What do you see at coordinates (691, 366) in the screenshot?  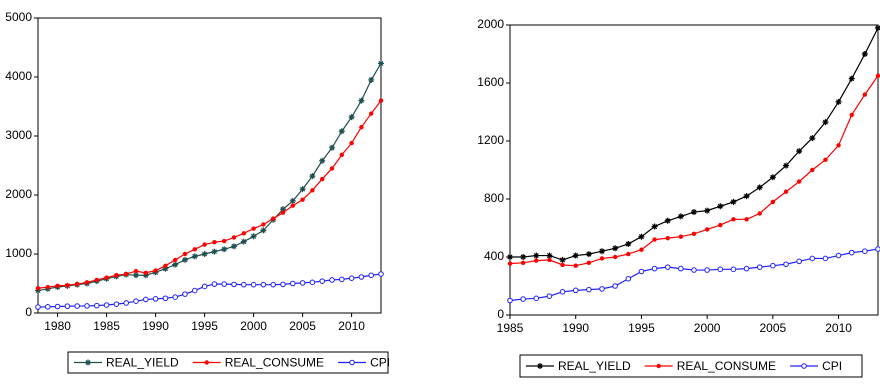 I see `legend-box` at bounding box center [691, 366].